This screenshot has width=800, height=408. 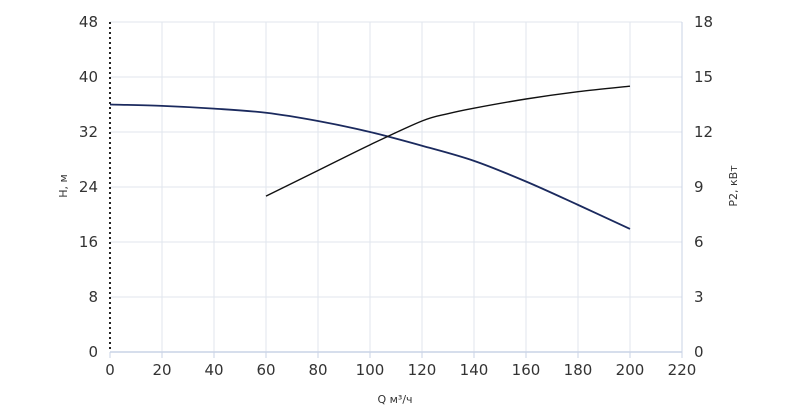 I want to click on x-tick-label: 200, so click(x=630, y=370).